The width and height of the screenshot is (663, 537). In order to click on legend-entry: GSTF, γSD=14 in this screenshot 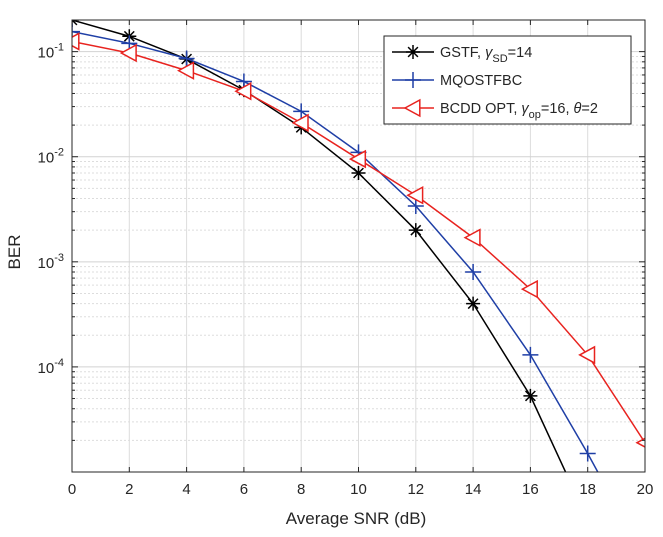, I will do `click(462, 55)`.